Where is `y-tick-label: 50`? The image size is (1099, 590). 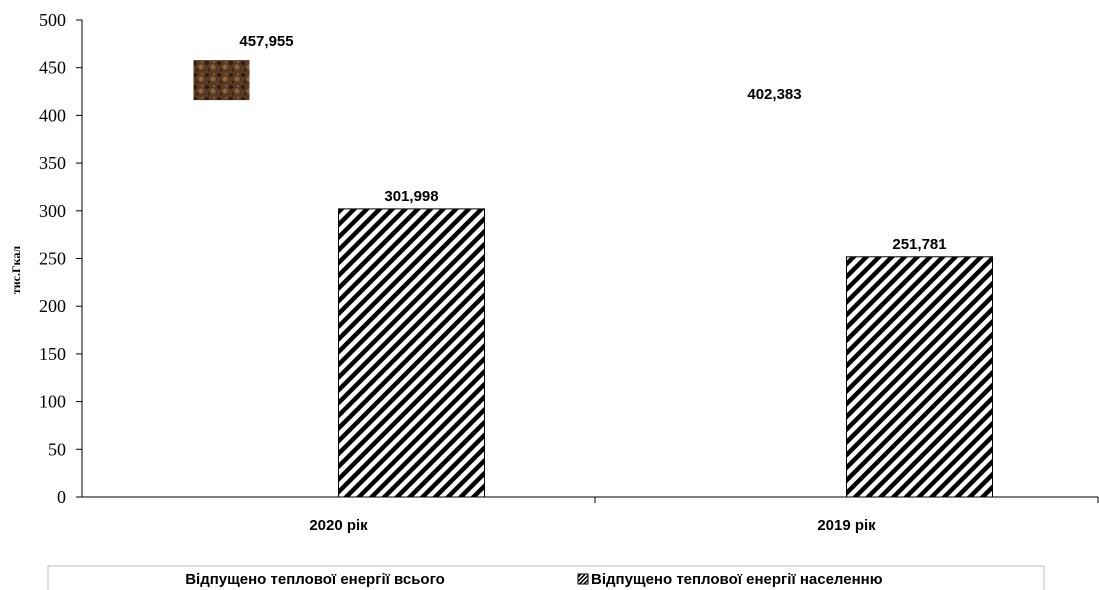 y-tick-label: 50 is located at coordinates (57, 449).